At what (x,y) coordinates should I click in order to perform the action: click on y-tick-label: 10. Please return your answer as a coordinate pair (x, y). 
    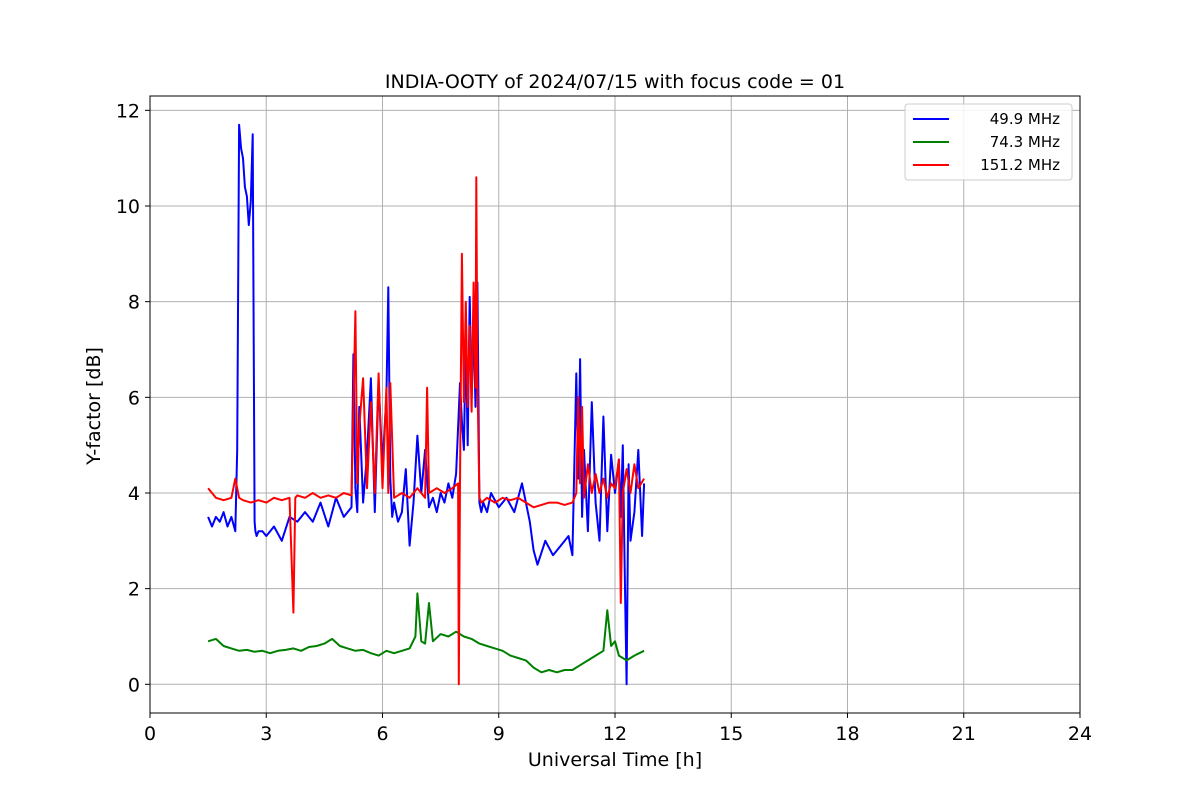
    Looking at the image, I should click on (128, 207).